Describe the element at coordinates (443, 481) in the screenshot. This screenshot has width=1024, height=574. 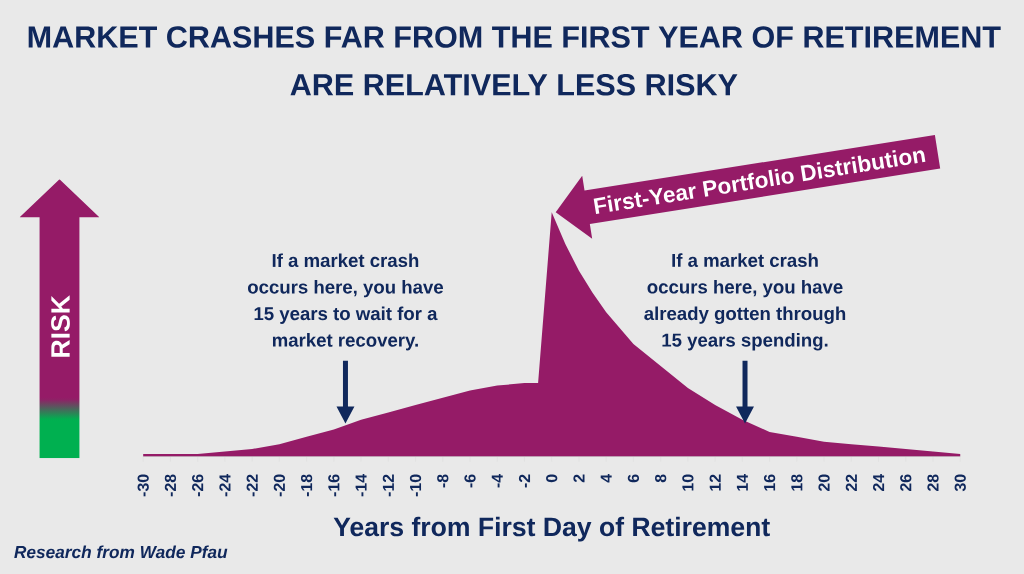
I see `x-tick-label: -8` at that location.